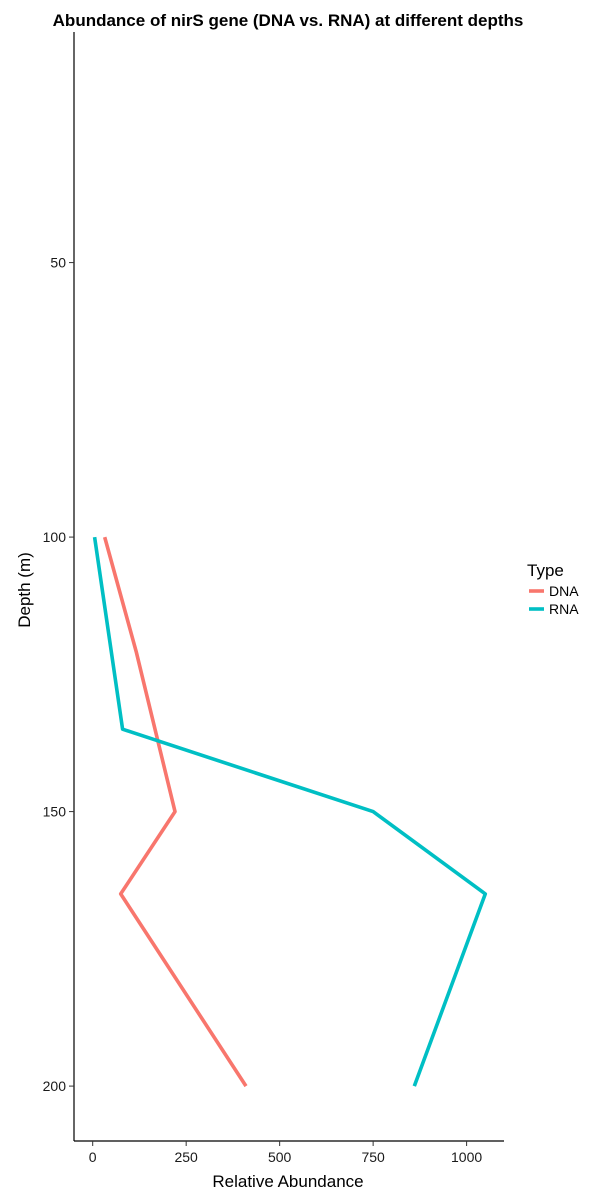 This screenshot has width=600, height=1200. I want to click on x-tick-label: 500, so click(280, 1157).